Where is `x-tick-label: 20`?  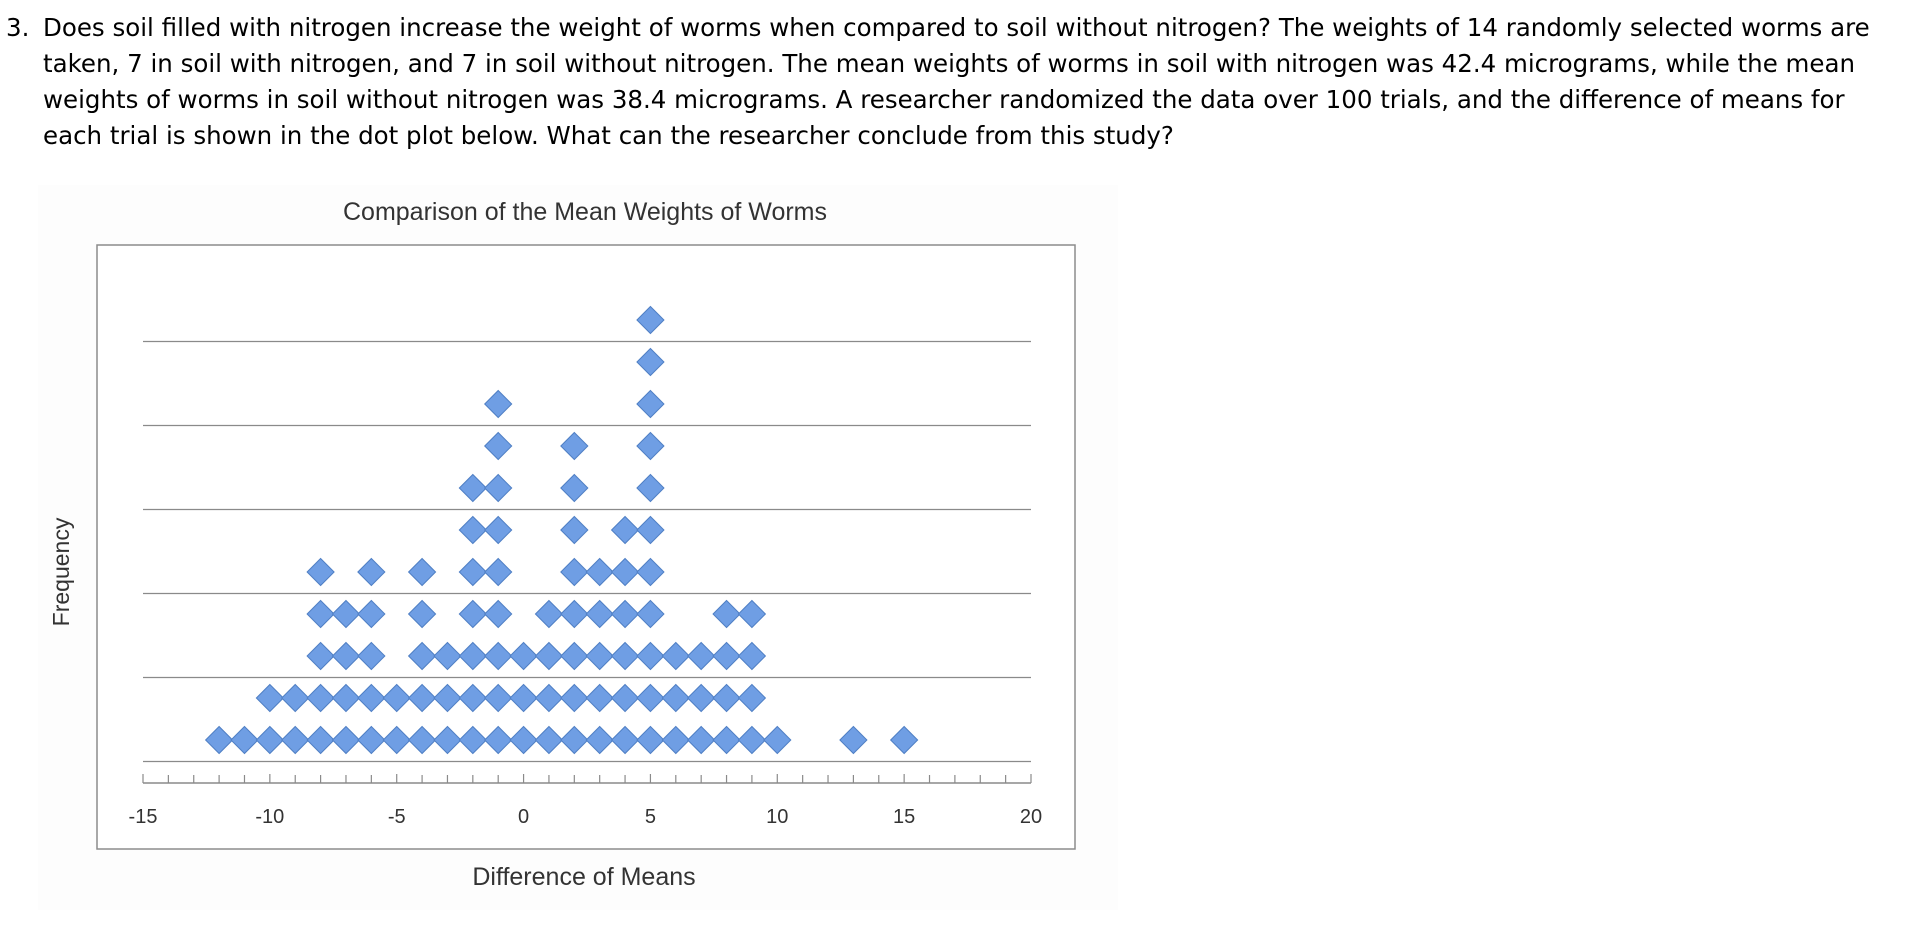
x-tick-label: 20 is located at coordinates (1031, 817).